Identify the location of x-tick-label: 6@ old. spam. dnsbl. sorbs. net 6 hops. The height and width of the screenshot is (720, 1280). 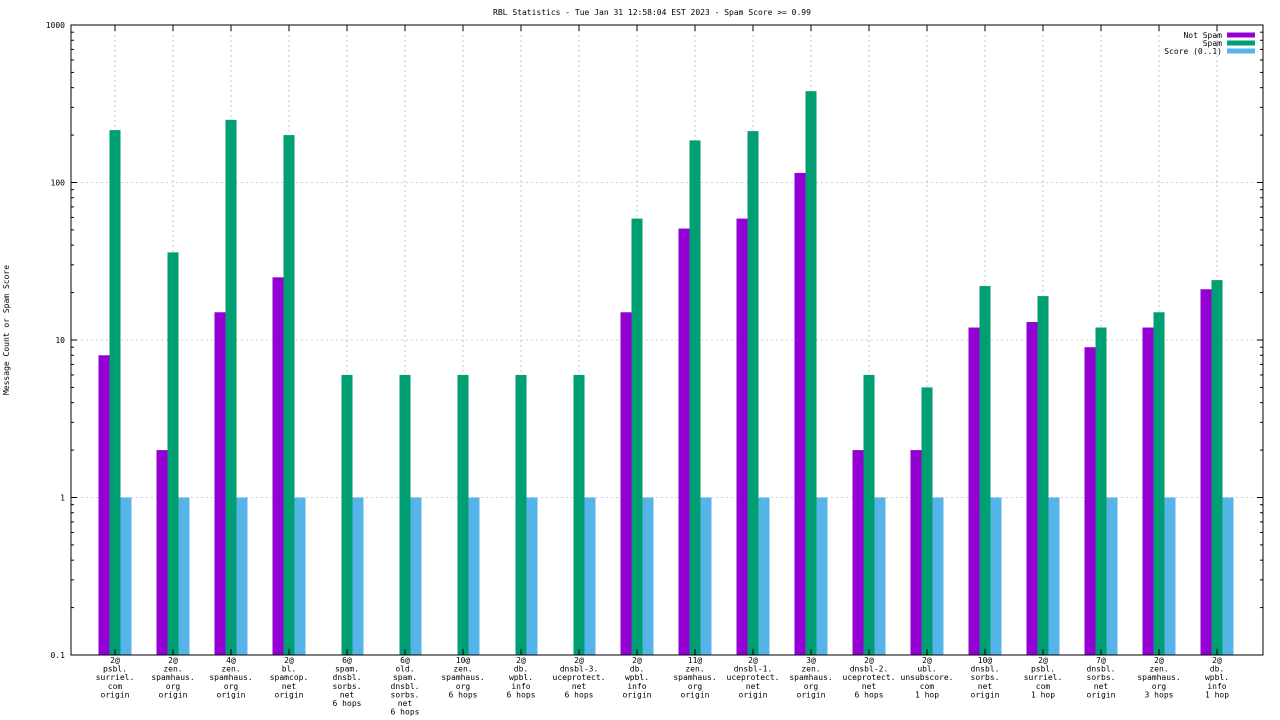
(405, 686).